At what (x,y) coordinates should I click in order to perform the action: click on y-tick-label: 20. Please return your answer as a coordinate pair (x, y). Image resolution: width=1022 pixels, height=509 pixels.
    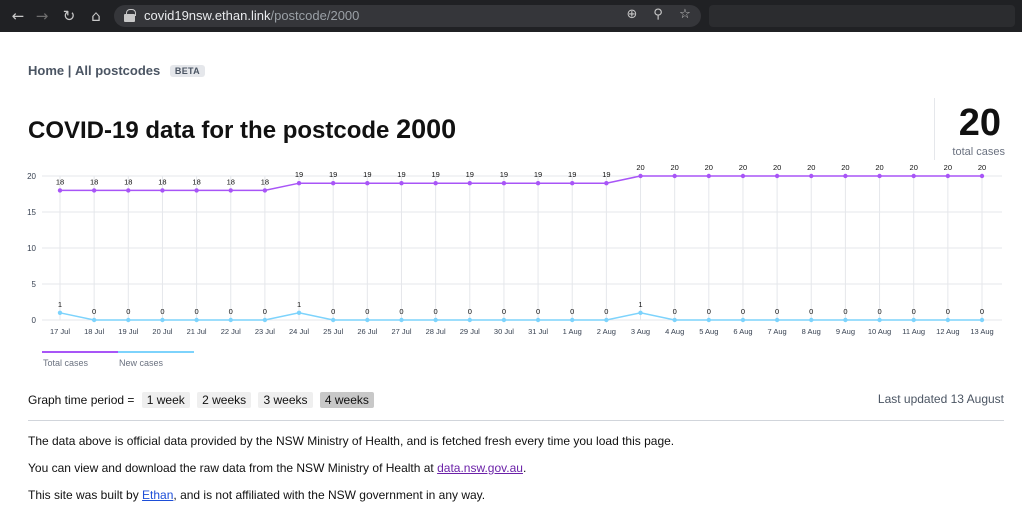
    Looking at the image, I should click on (31, 176).